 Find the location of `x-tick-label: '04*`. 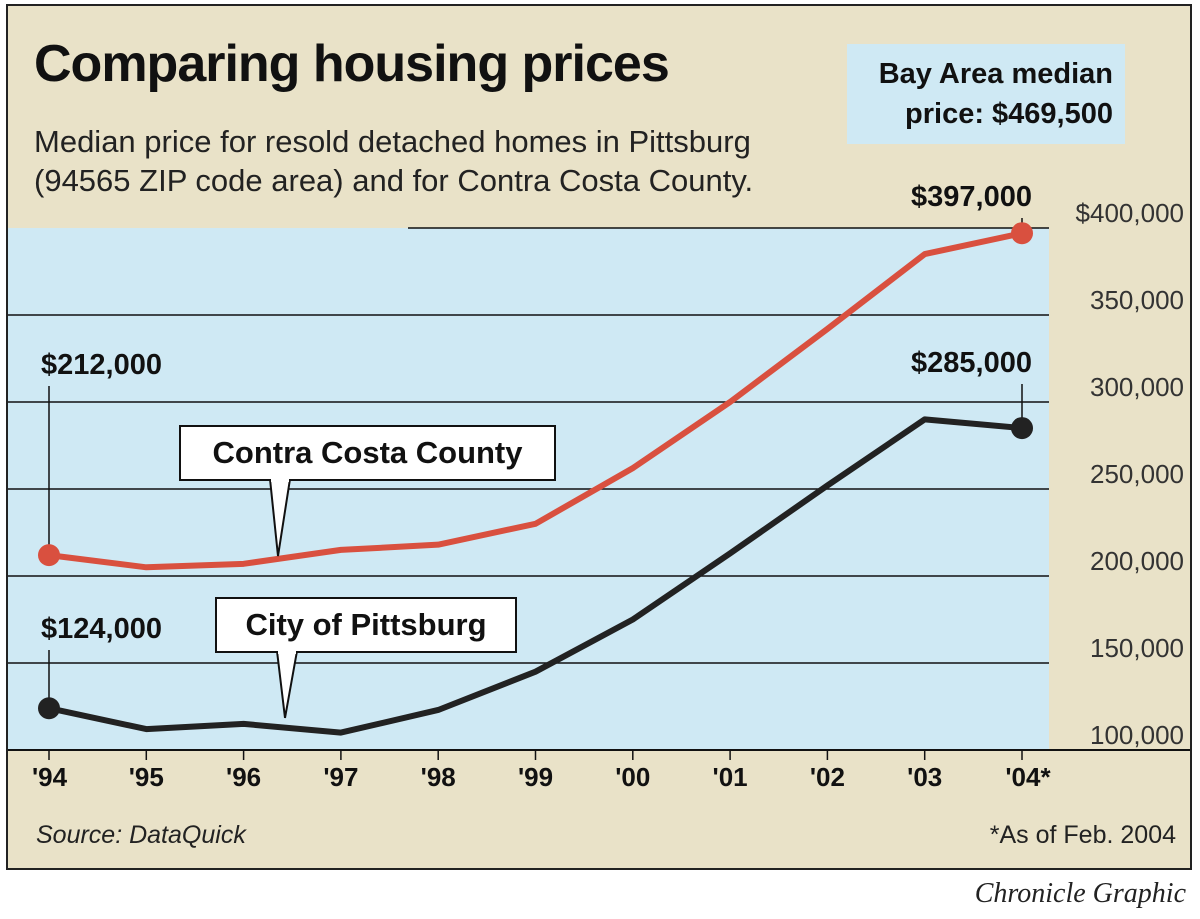

x-tick-label: '04* is located at coordinates (1028, 777).